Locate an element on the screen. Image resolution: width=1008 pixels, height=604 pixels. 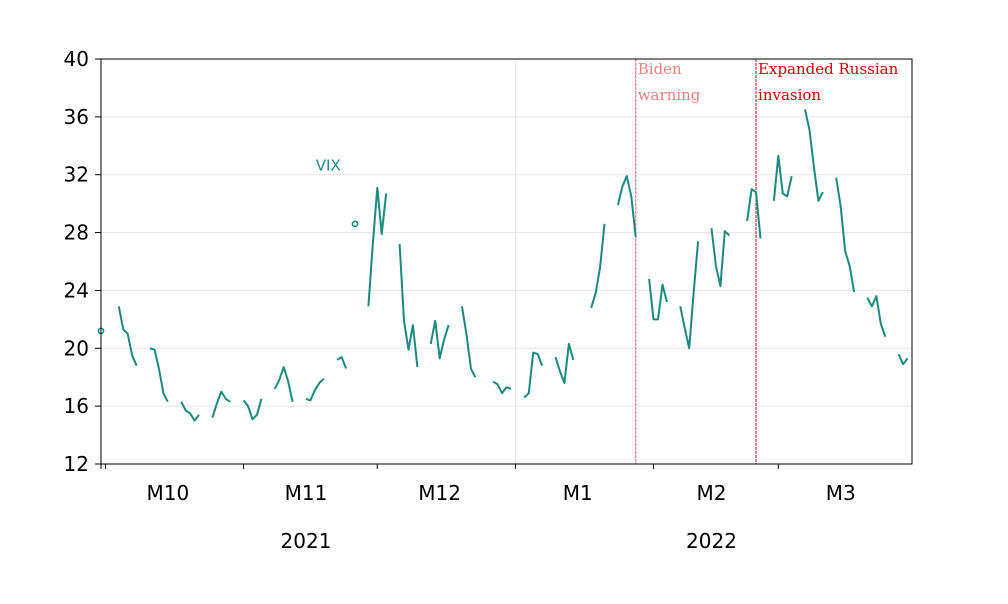
y-tick-label: 16 is located at coordinates (76, 406).